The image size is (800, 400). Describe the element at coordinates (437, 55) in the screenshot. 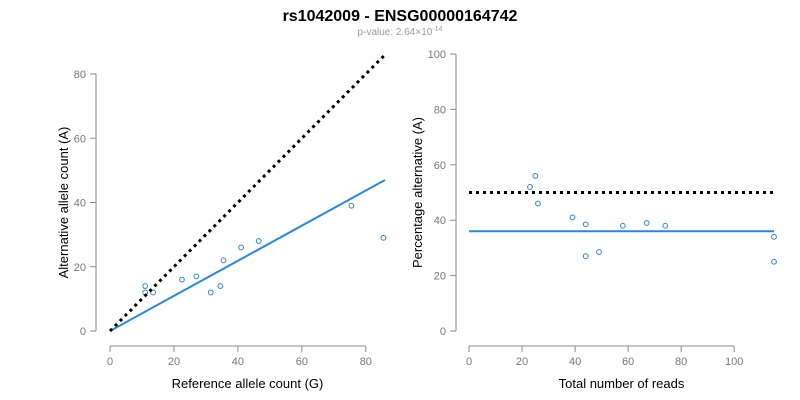

I see `panel-2-y-tick-label-100: 100` at that location.